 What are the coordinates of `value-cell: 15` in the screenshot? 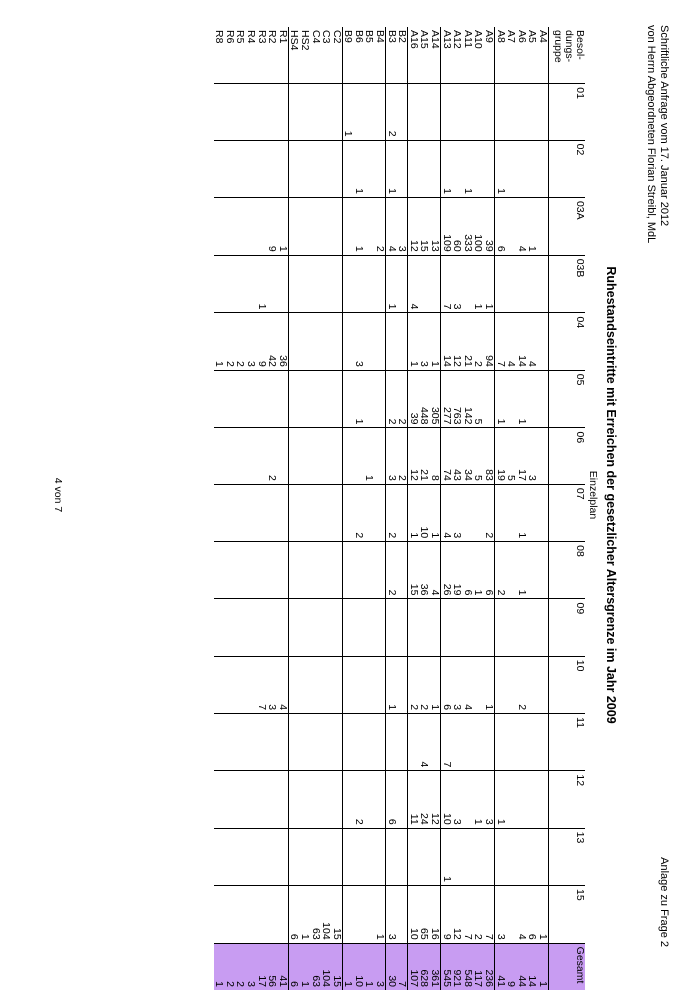 It's located at (337, 914).